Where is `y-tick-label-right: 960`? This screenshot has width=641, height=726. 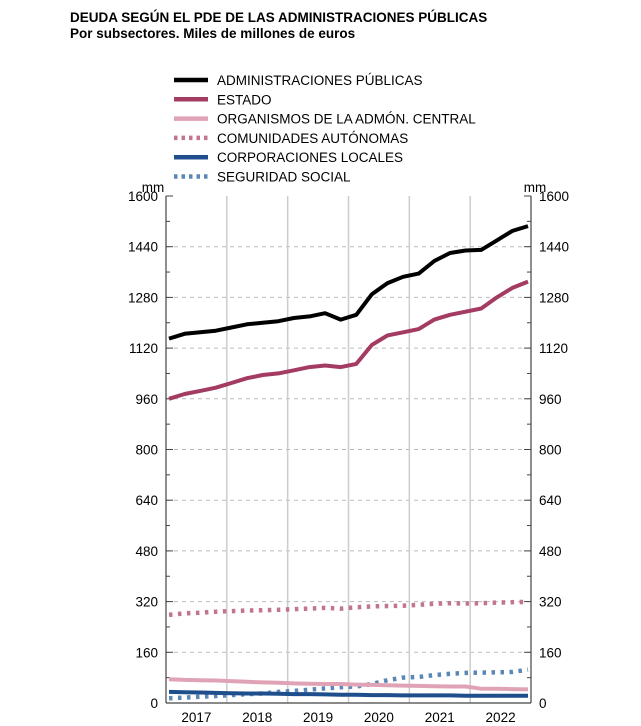
y-tick-label-right: 960 is located at coordinates (550, 399).